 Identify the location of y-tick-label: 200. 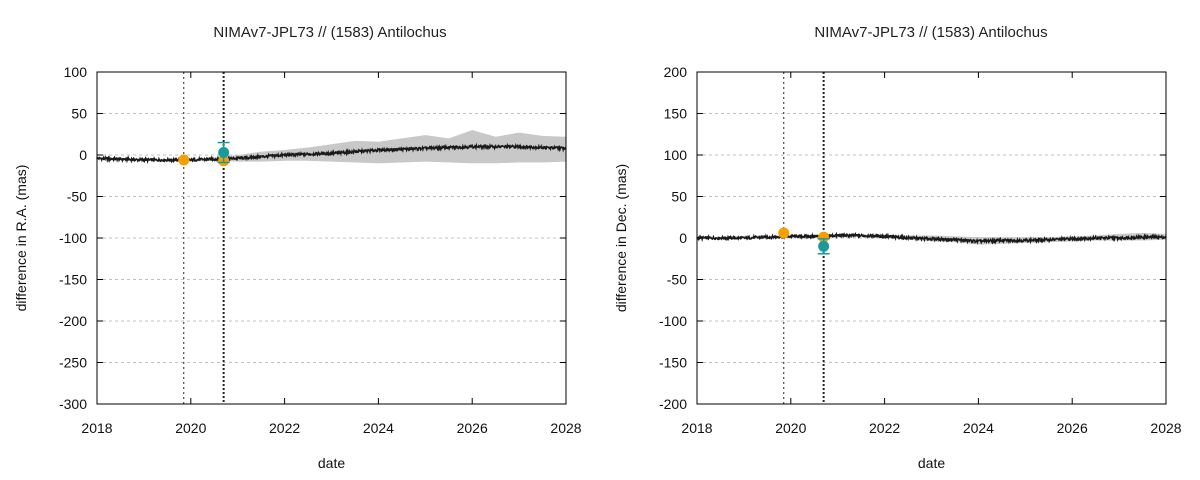
(676, 72).